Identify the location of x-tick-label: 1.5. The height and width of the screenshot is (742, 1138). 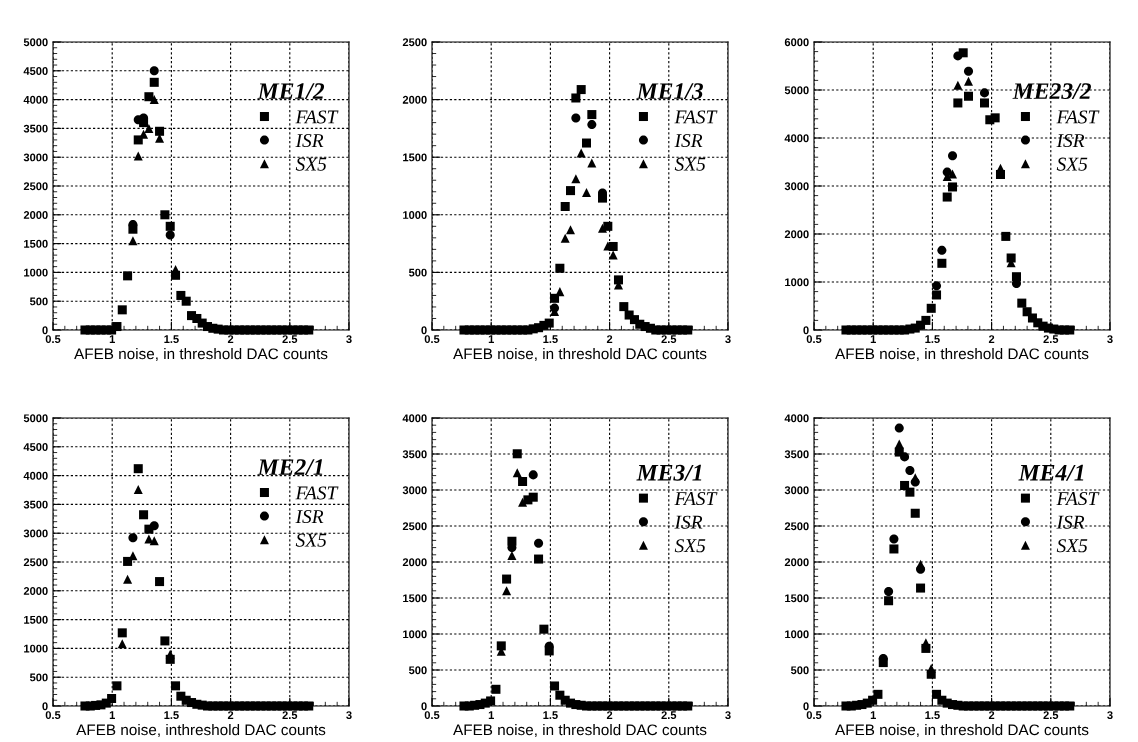
(932, 339).